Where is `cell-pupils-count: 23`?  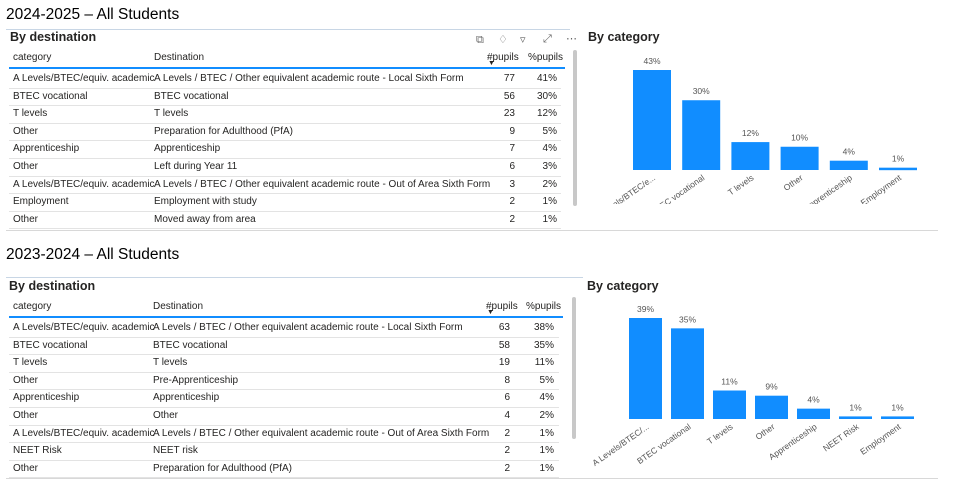 cell-pupils-count: 23 is located at coordinates (509, 114).